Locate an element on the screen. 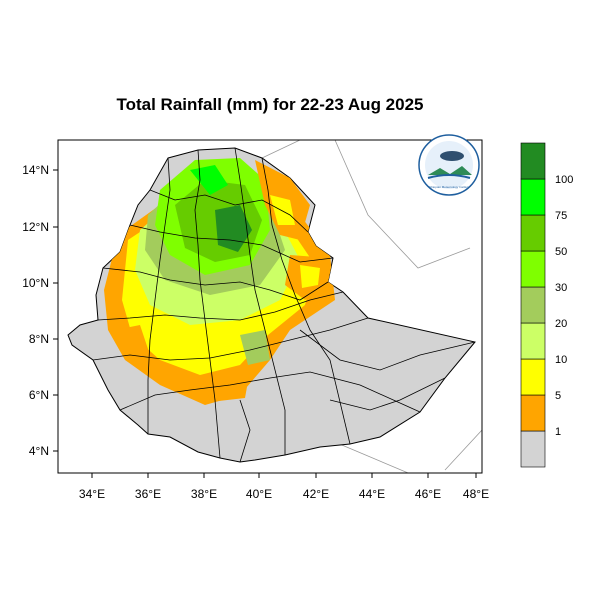 The height and width of the screenshot is (600, 600). legend: 1 5 10 20 30 50 75 100 is located at coordinates (546, 305).